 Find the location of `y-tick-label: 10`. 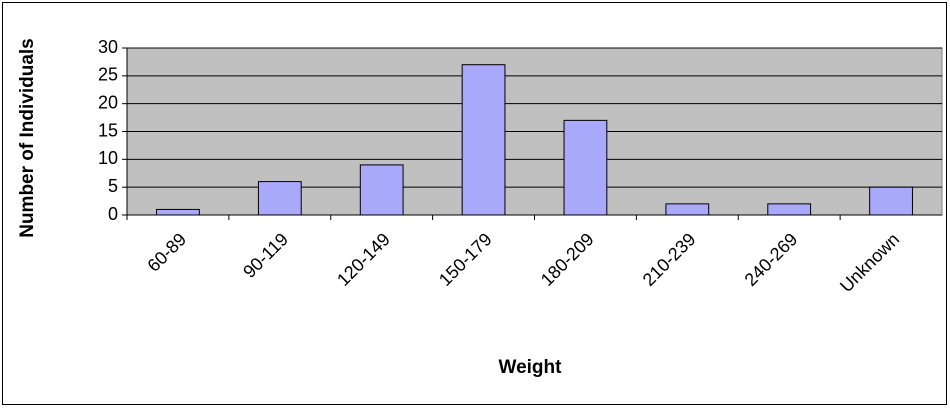

y-tick-label: 10 is located at coordinates (108, 158).